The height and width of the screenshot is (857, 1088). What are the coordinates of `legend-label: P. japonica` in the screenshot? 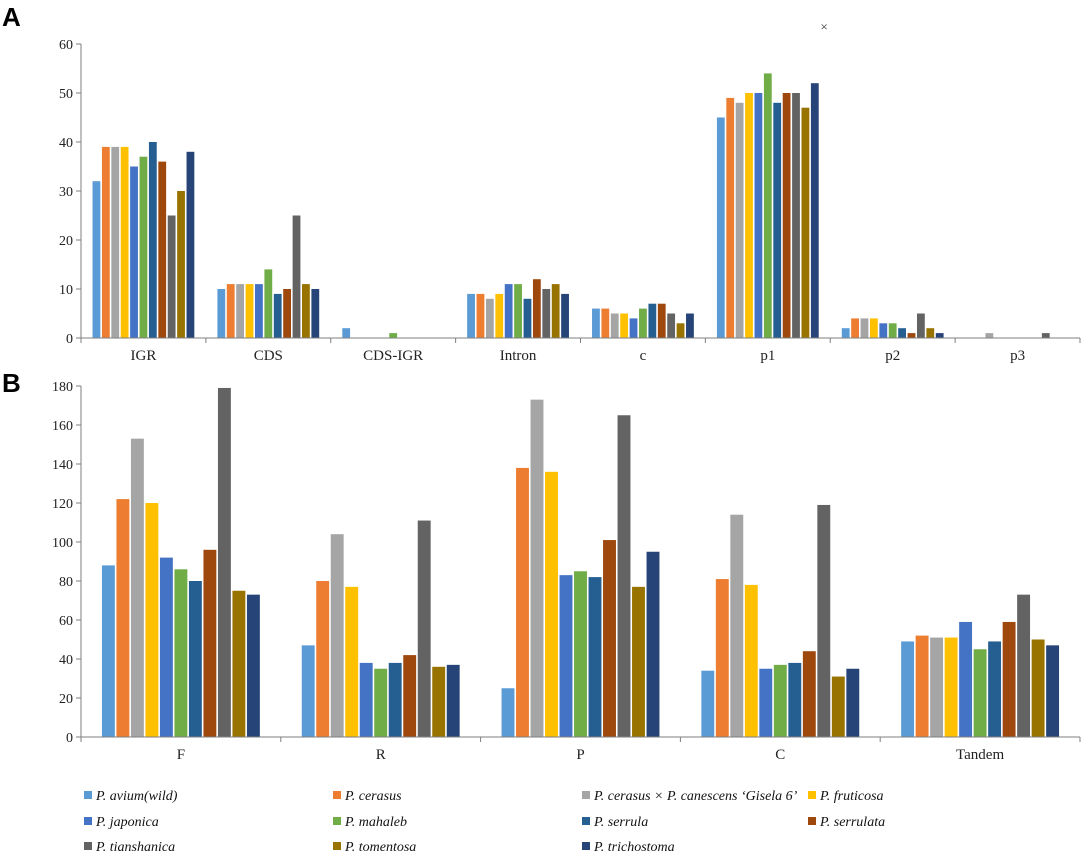 It's located at (127, 822).